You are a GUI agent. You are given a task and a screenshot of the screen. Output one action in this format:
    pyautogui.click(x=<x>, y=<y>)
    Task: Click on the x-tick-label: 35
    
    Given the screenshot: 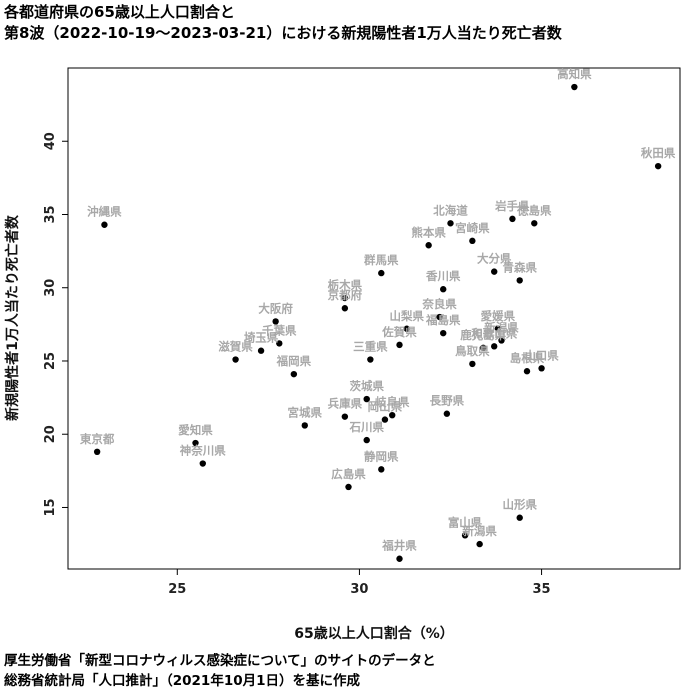 What is the action you would take?
    pyautogui.click(x=542, y=589)
    